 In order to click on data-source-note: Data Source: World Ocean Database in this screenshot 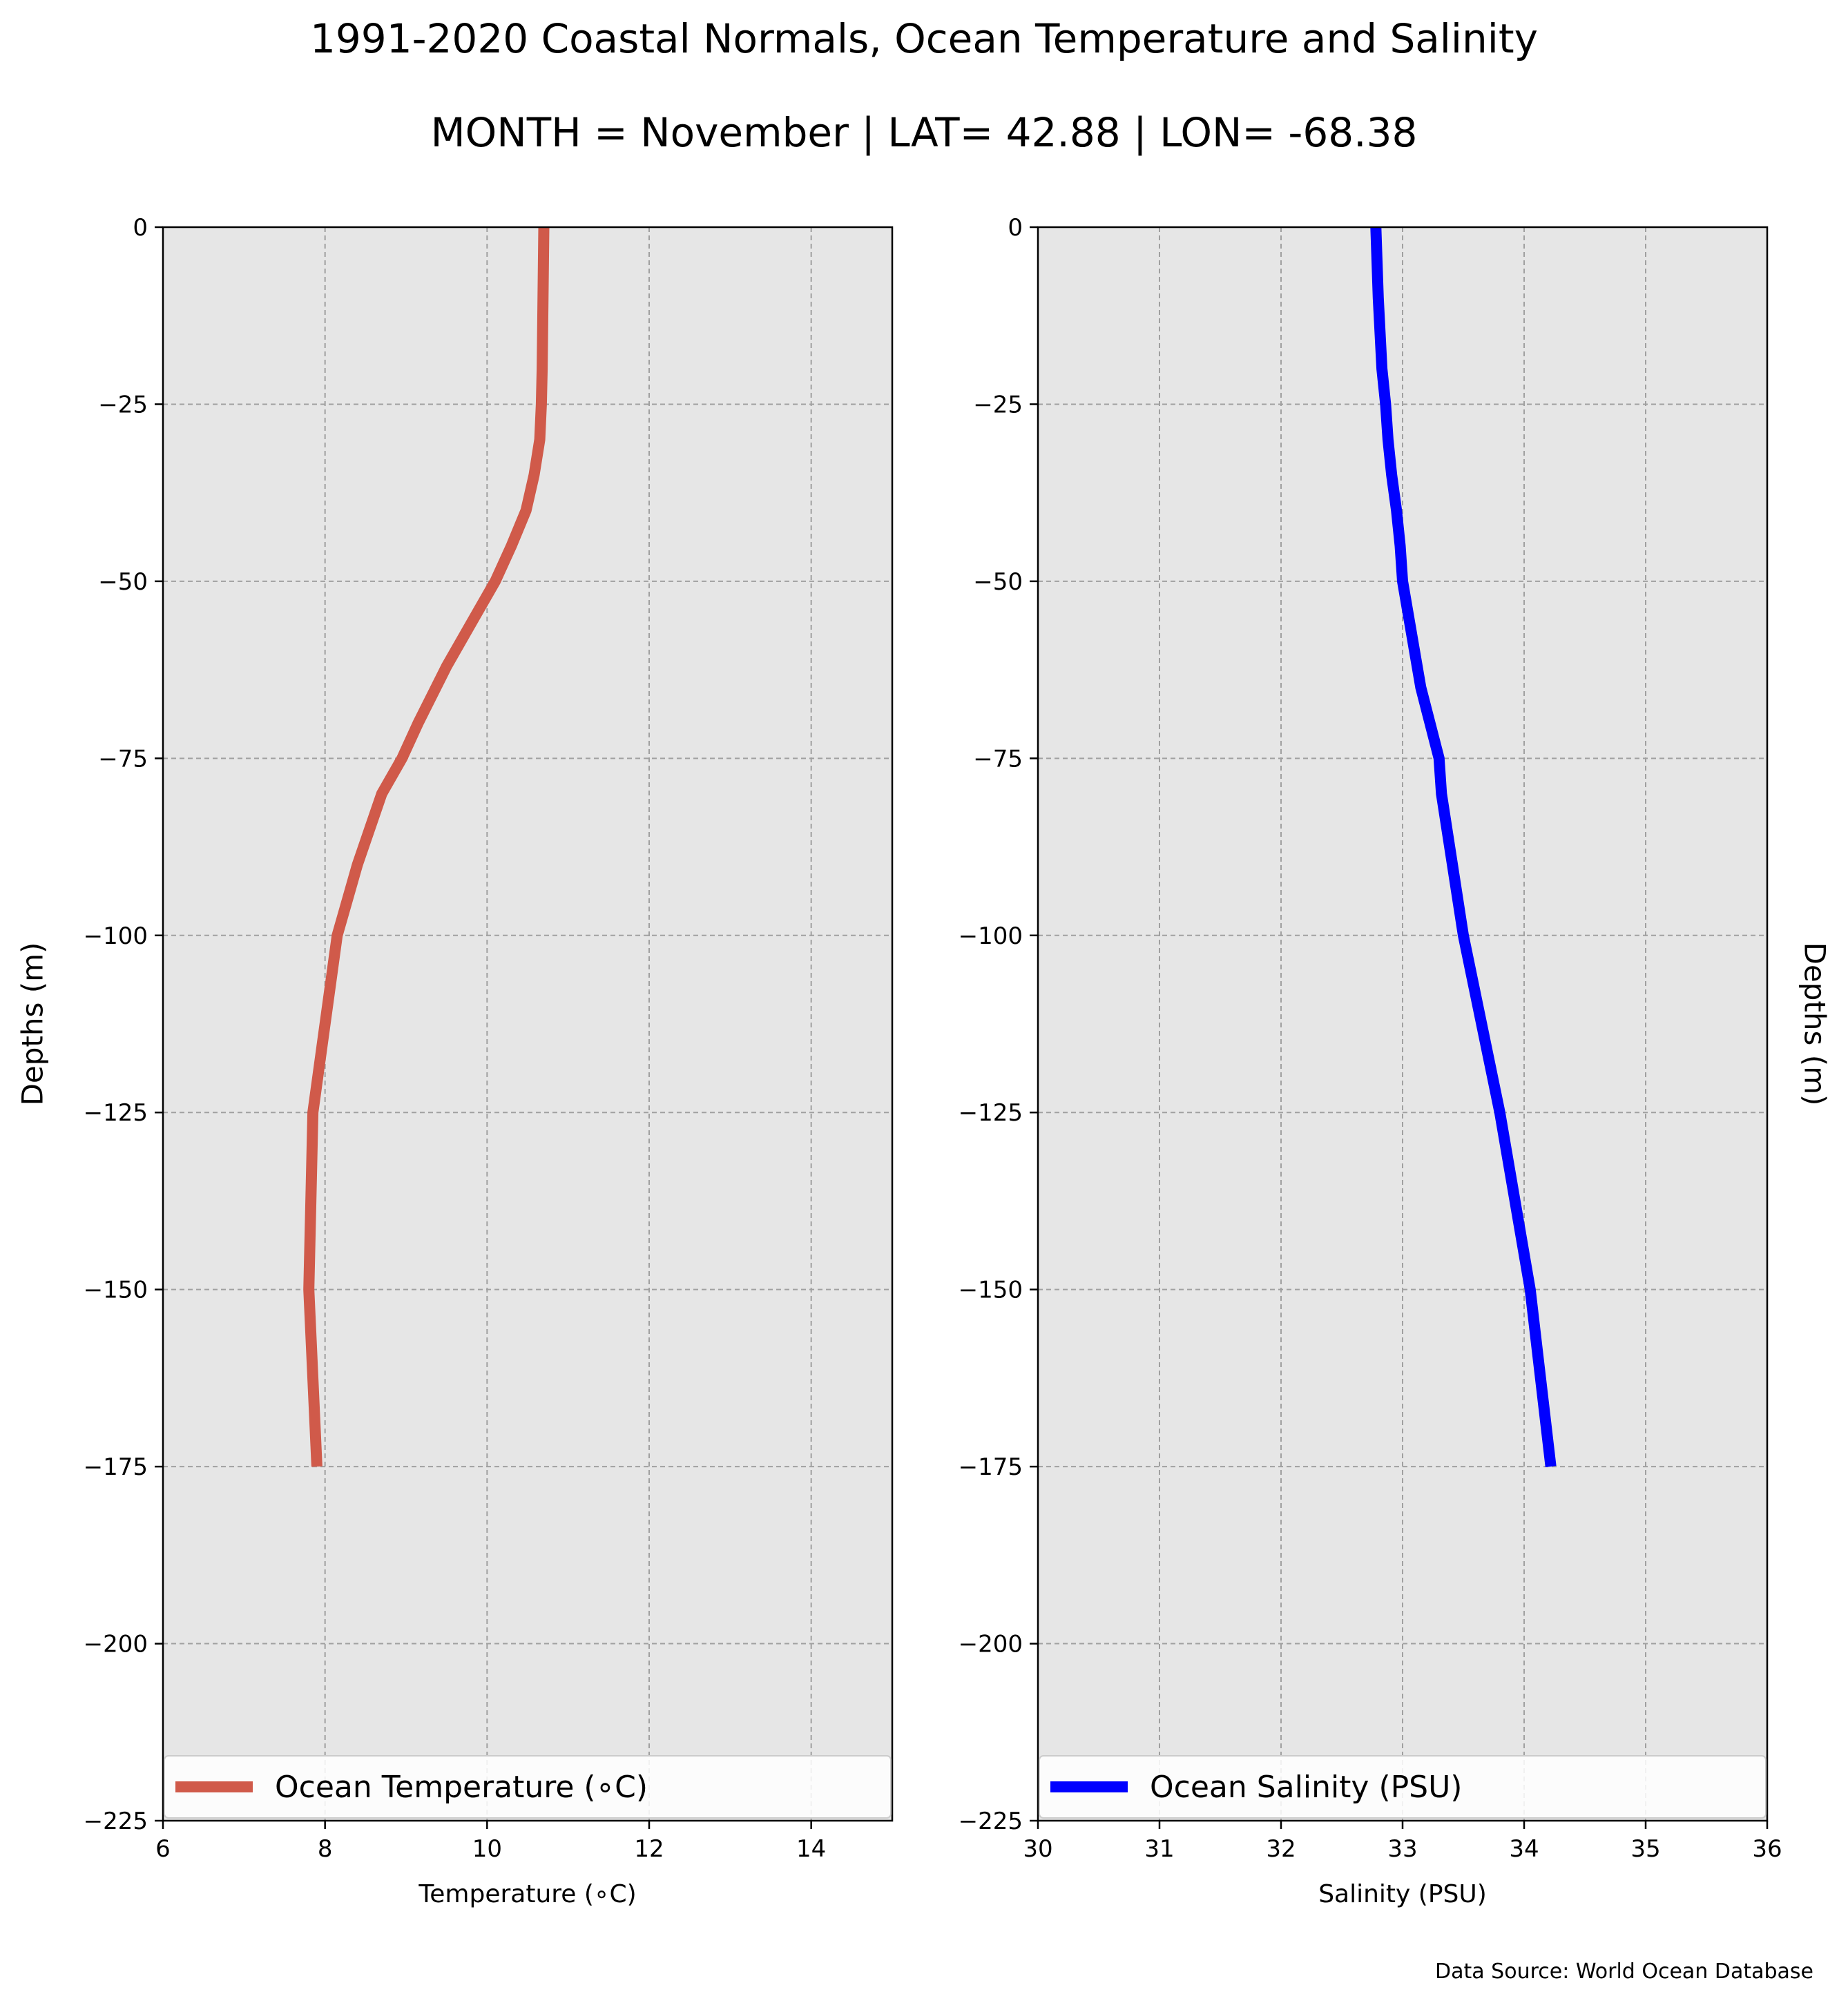, I will do `click(1624, 1972)`.